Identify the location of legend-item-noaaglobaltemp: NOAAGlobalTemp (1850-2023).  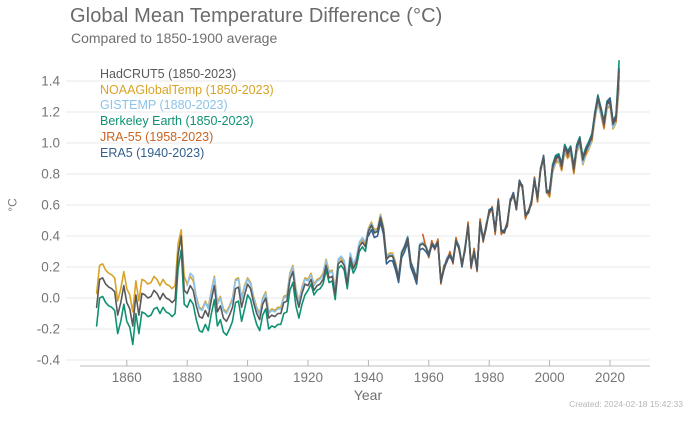
(187, 89).